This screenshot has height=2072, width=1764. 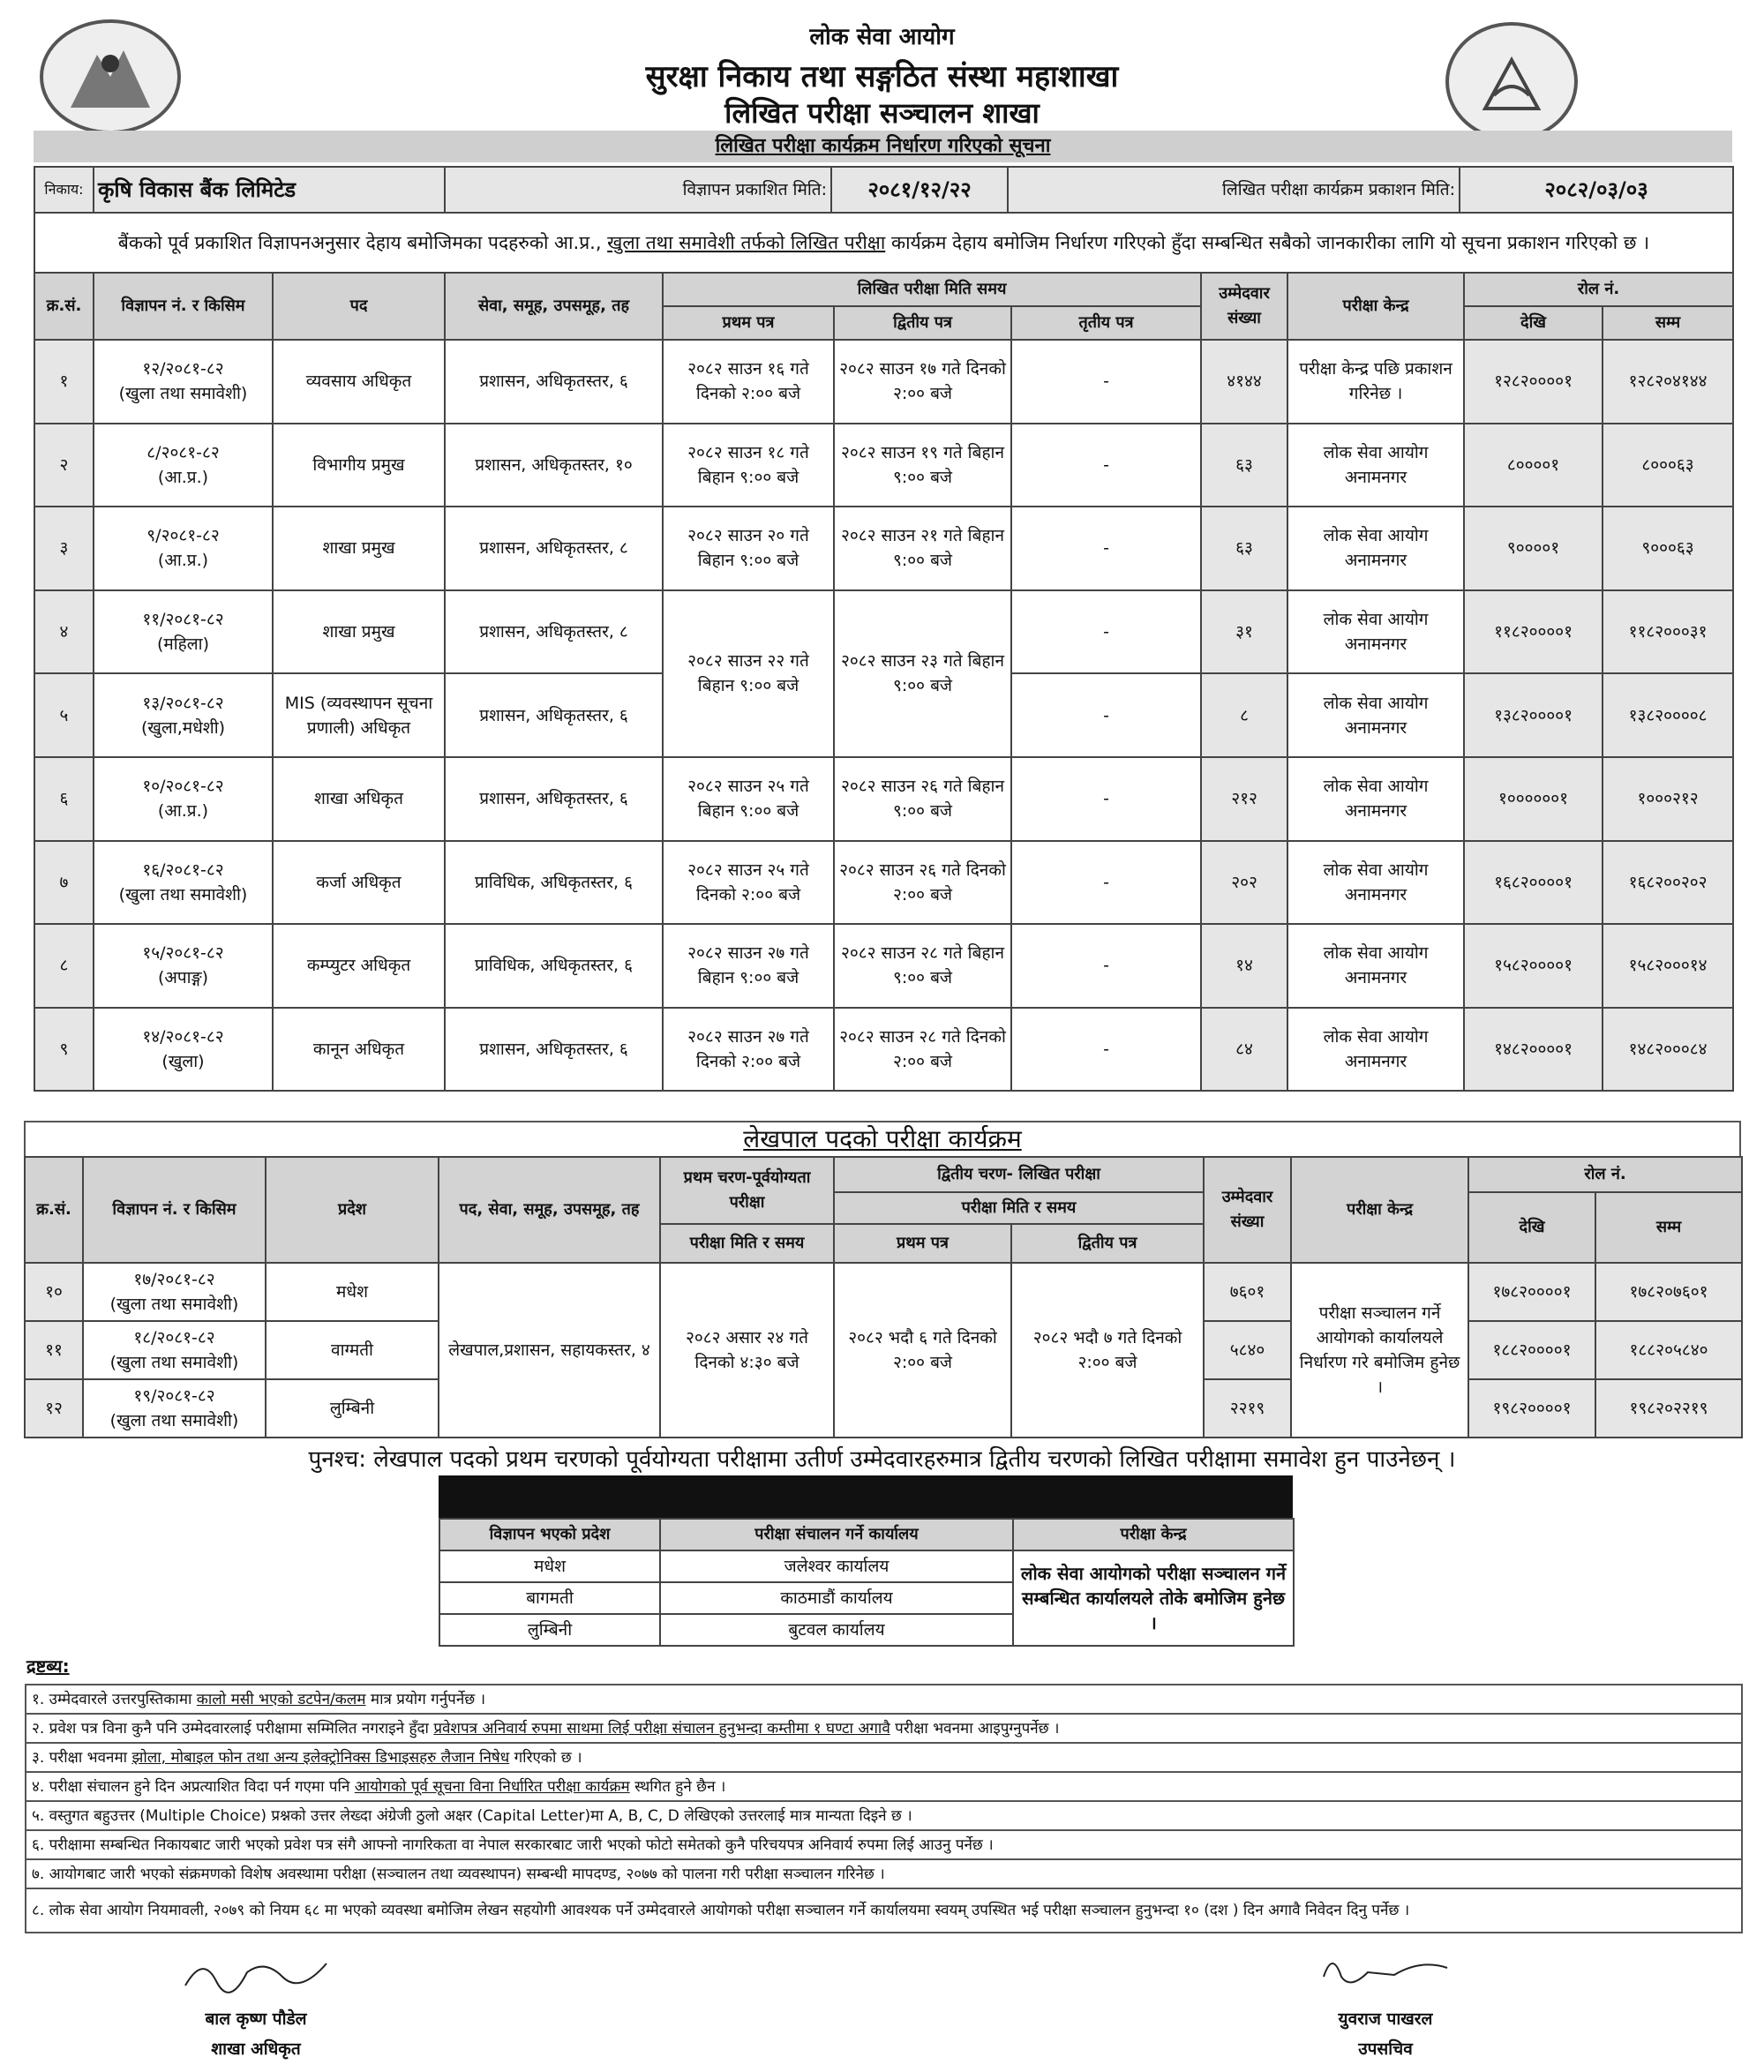 What do you see at coordinates (64, 465) in the screenshot?
I see `sn-cell: २` at bounding box center [64, 465].